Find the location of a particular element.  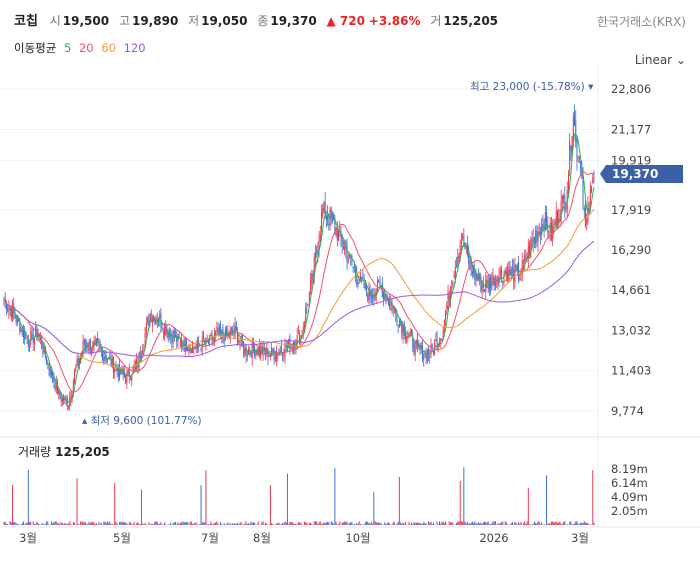

volume-header: 거래량 125,205 is located at coordinates (64, 451).